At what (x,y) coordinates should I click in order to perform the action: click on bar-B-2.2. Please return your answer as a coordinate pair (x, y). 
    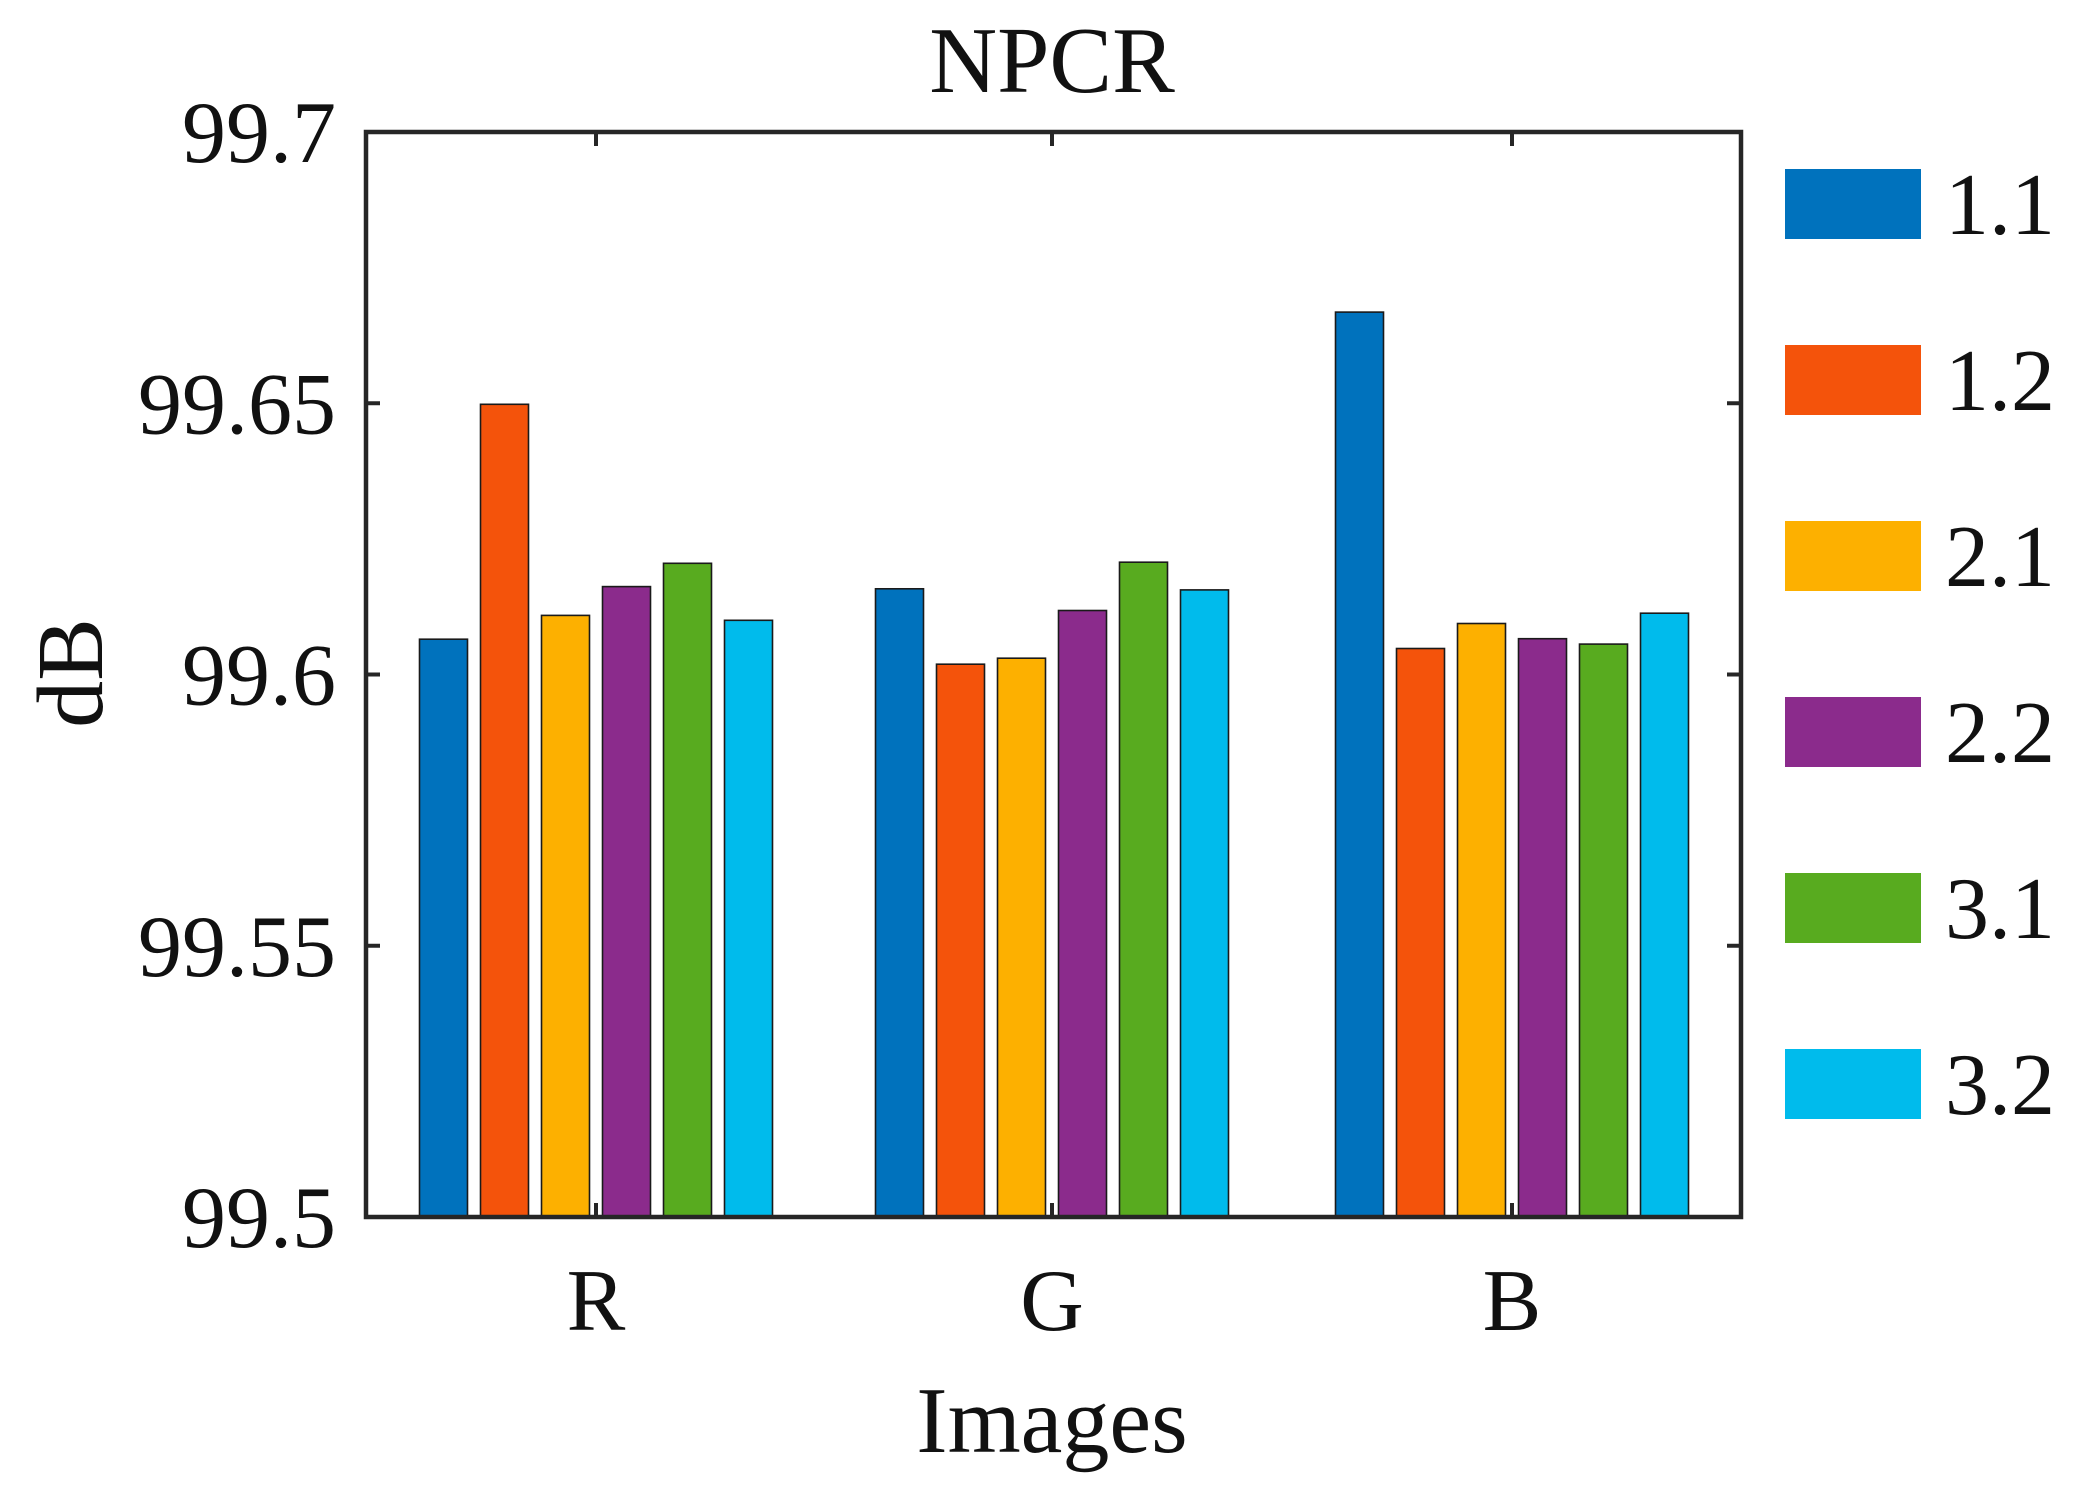
    Looking at the image, I should click on (1542, 927).